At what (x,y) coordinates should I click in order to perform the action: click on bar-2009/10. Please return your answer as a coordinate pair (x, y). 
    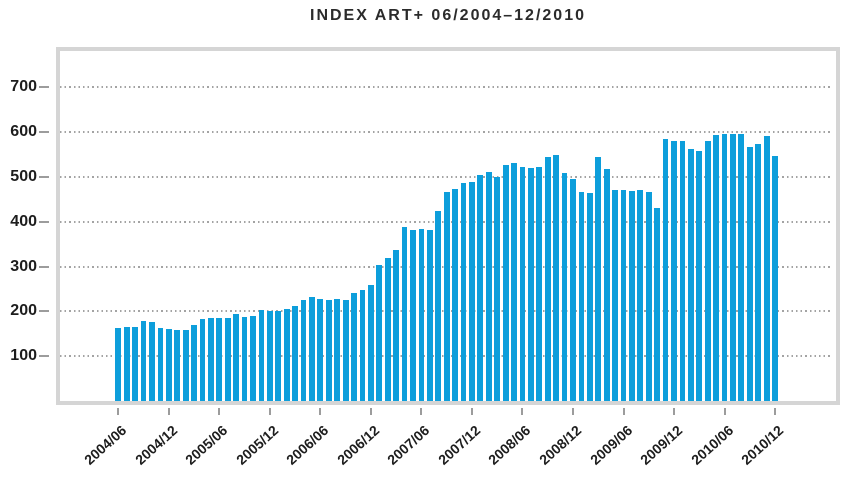
    Looking at the image, I should click on (657, 304).